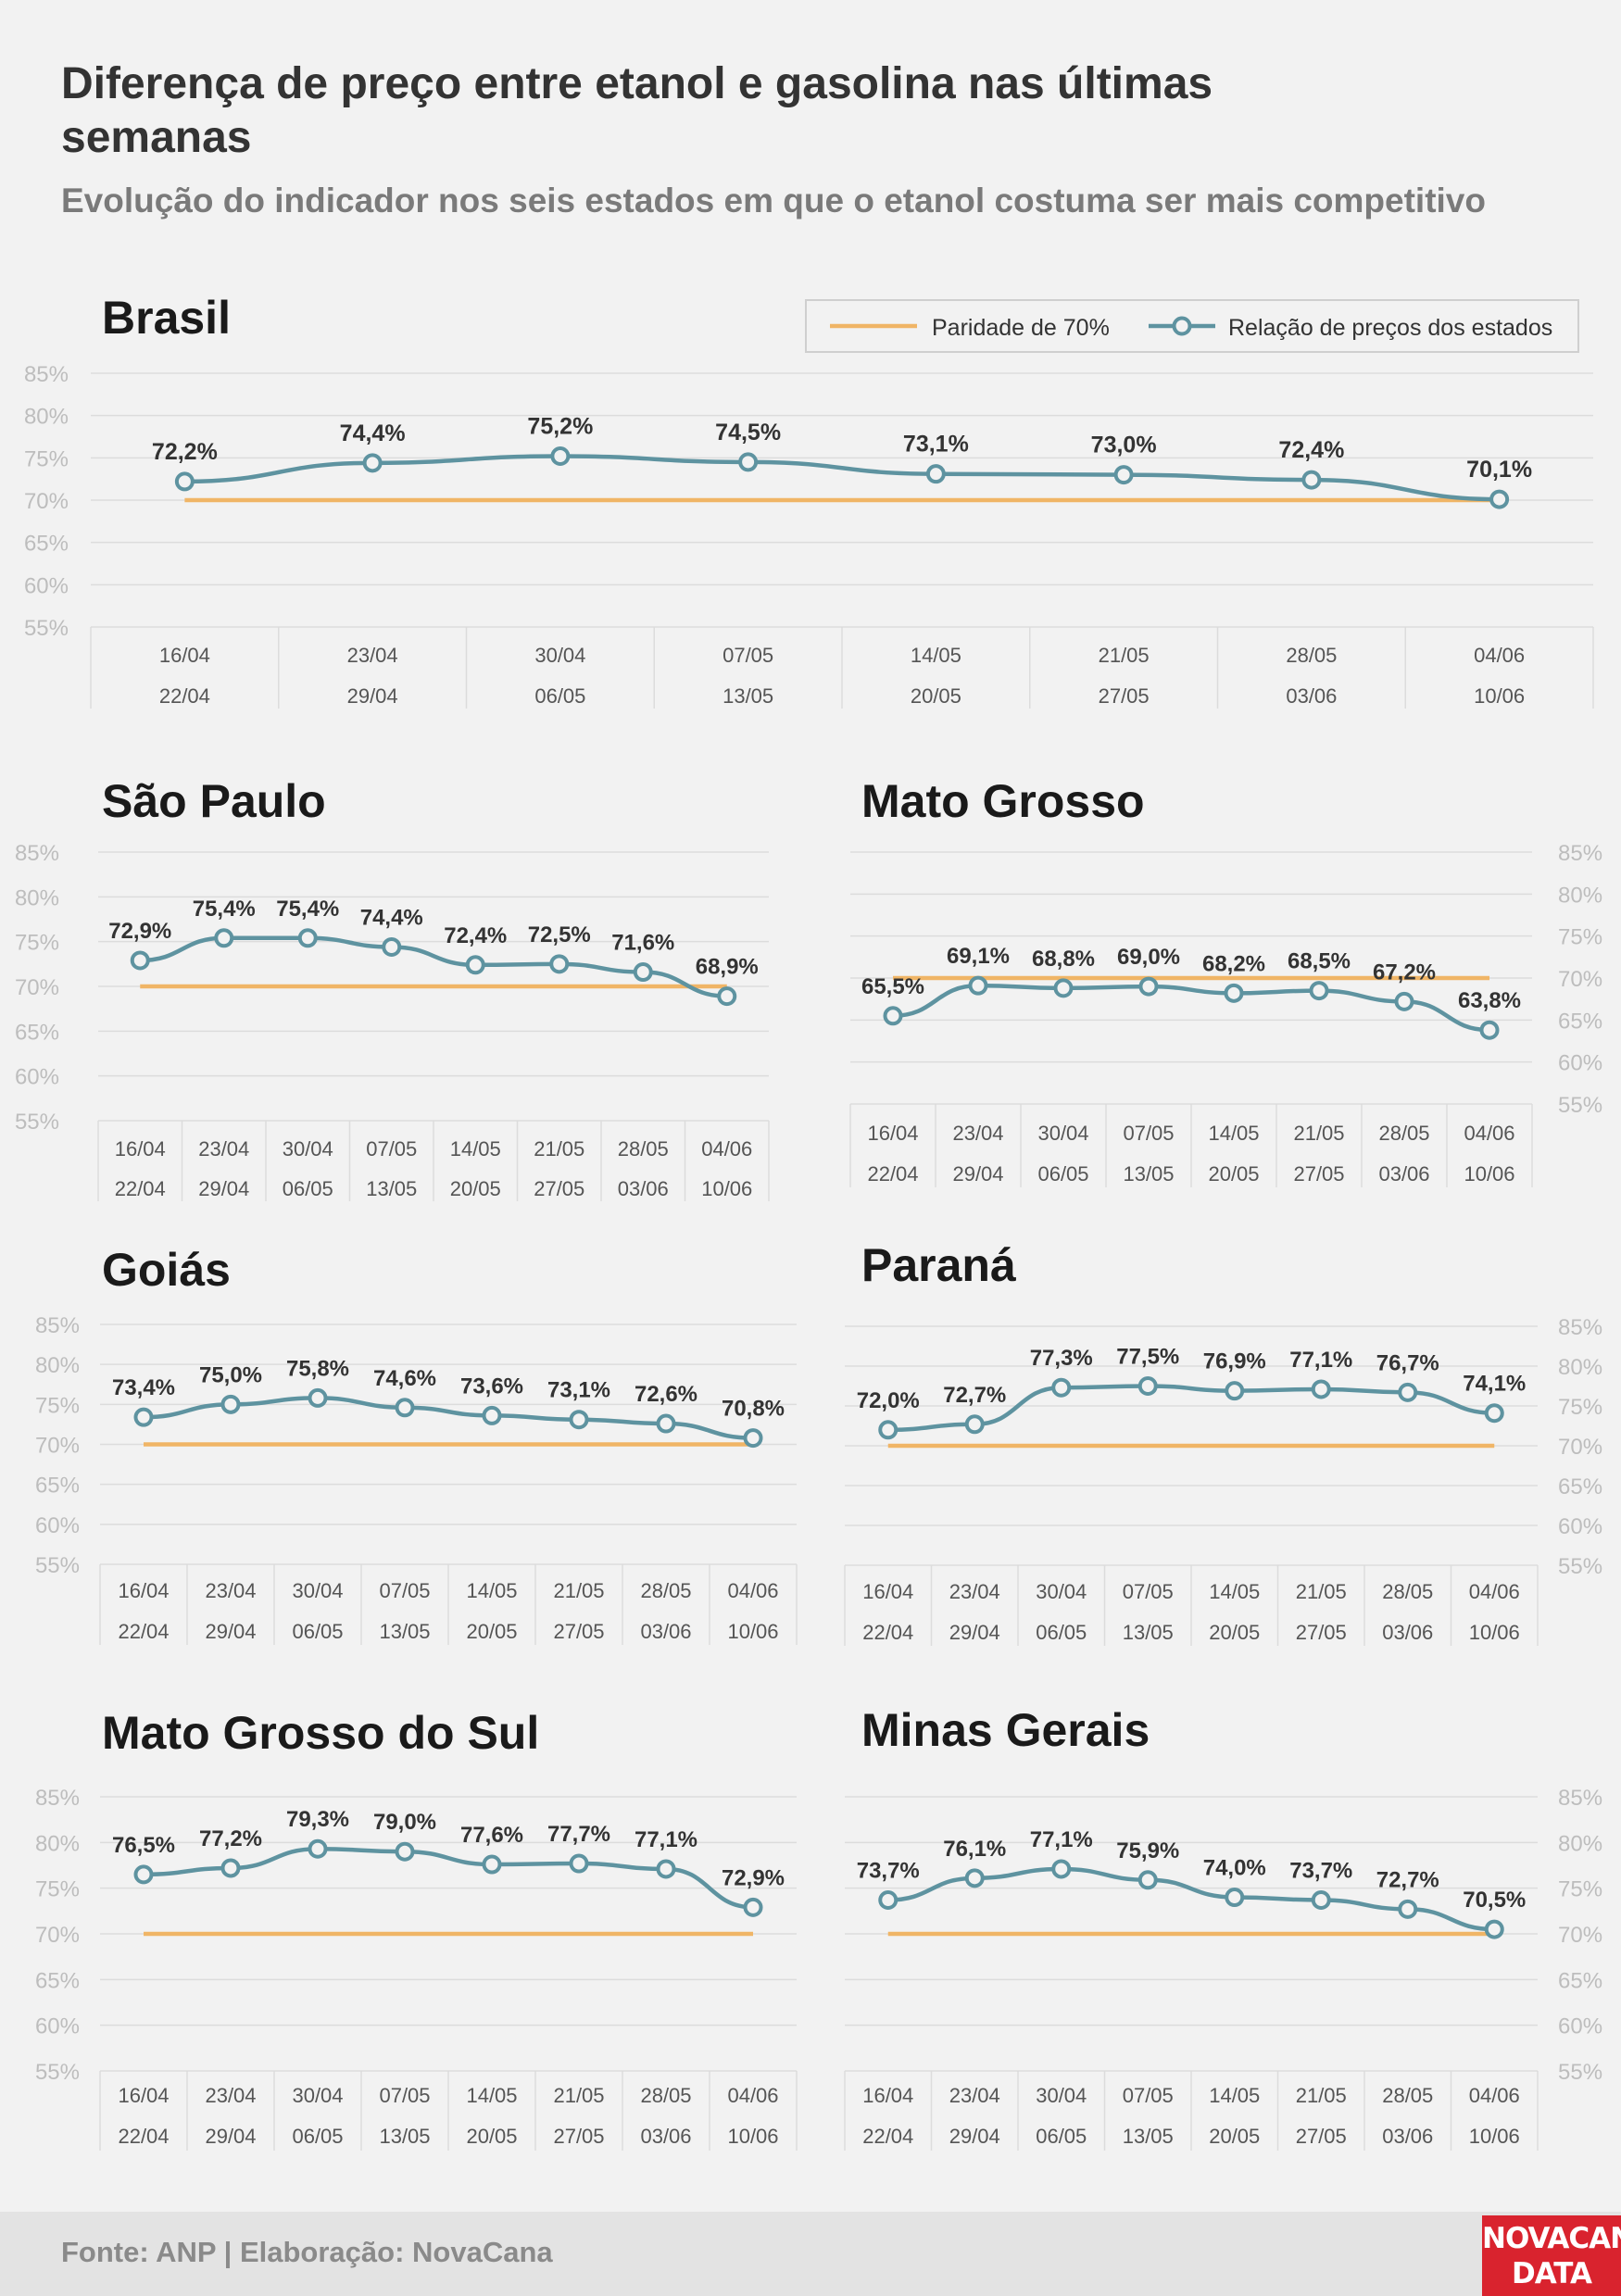 This screenshot has width=1621, height=2296. I want to click on sao-paulo-x-tick-end: 13/05, so click(391, 1188).